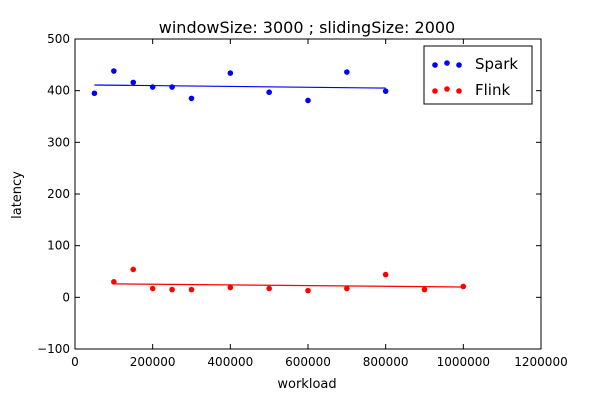  What do you see at coordinates (58, 194) in the screenshot?
I see `y-tick-label: 200` at bounding box center [58, 194].